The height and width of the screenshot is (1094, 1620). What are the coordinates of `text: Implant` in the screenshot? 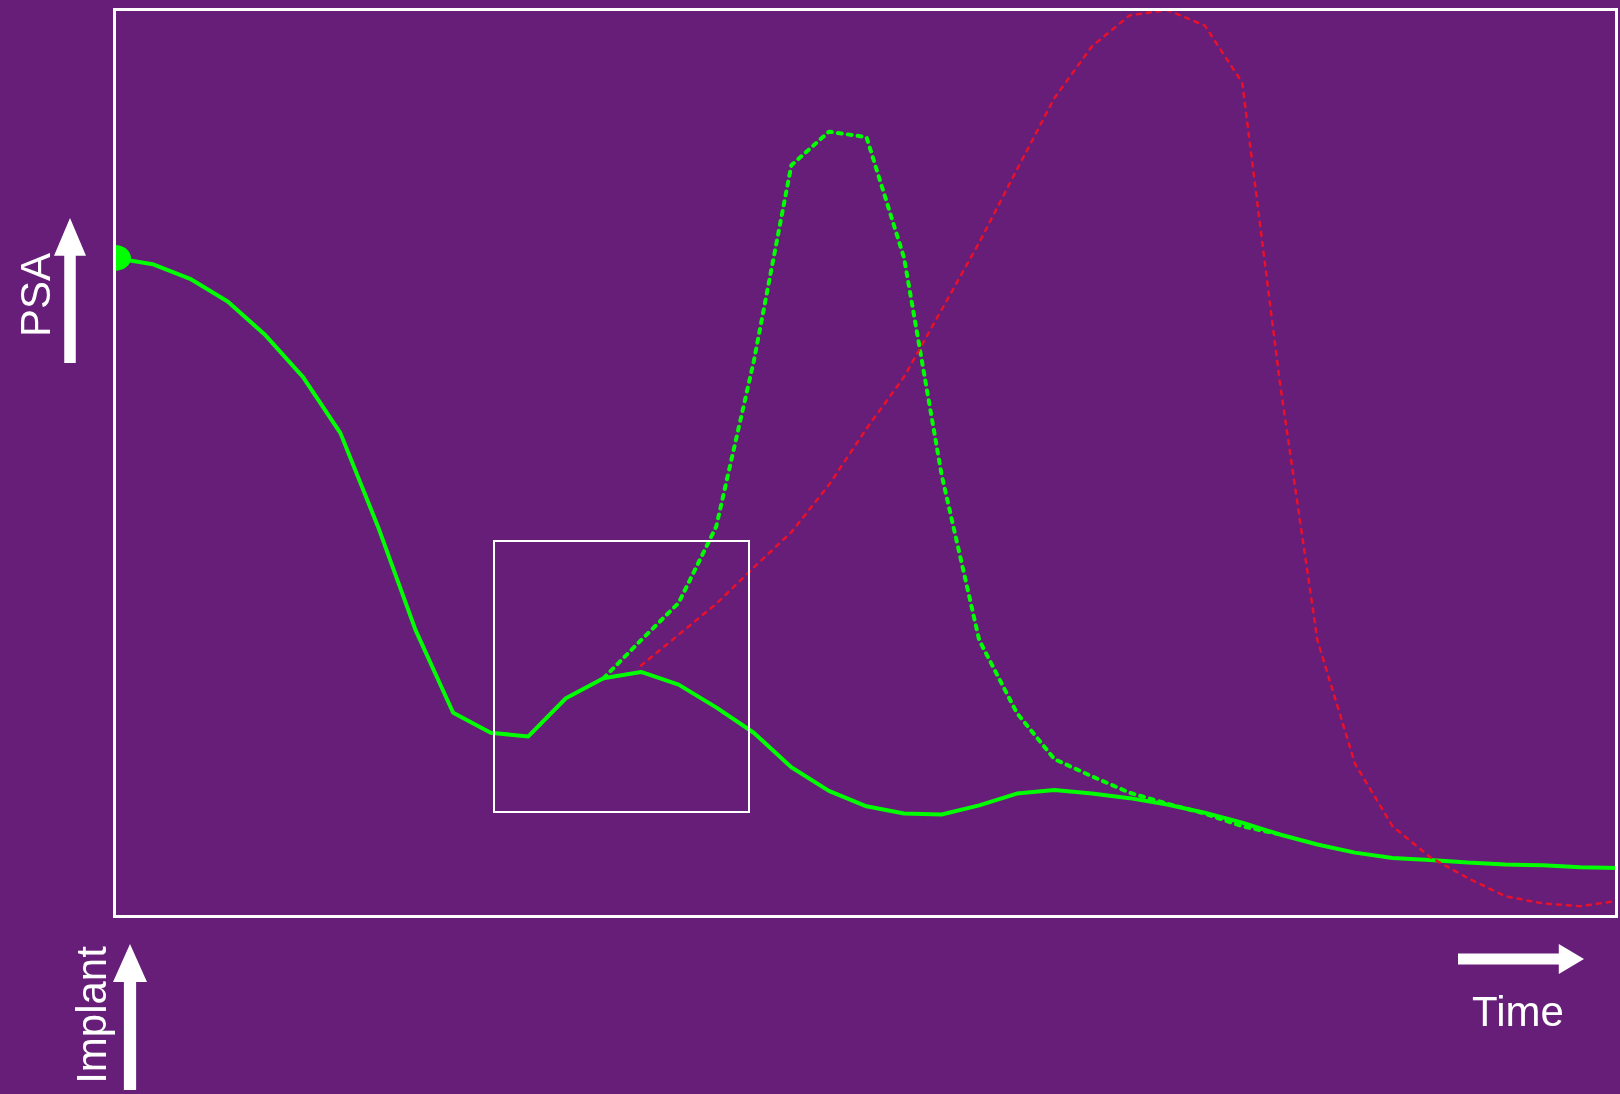 It's located at (92, 1015).